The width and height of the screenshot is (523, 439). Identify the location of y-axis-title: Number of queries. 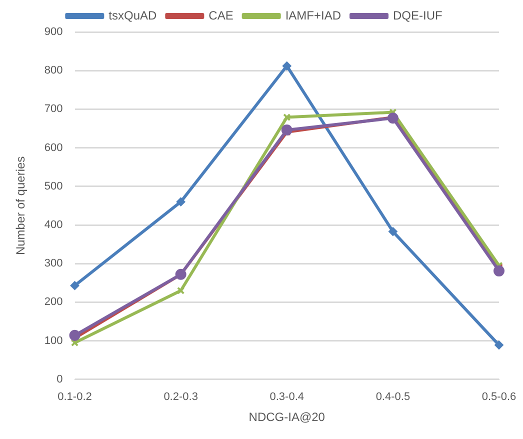
(21, 206).